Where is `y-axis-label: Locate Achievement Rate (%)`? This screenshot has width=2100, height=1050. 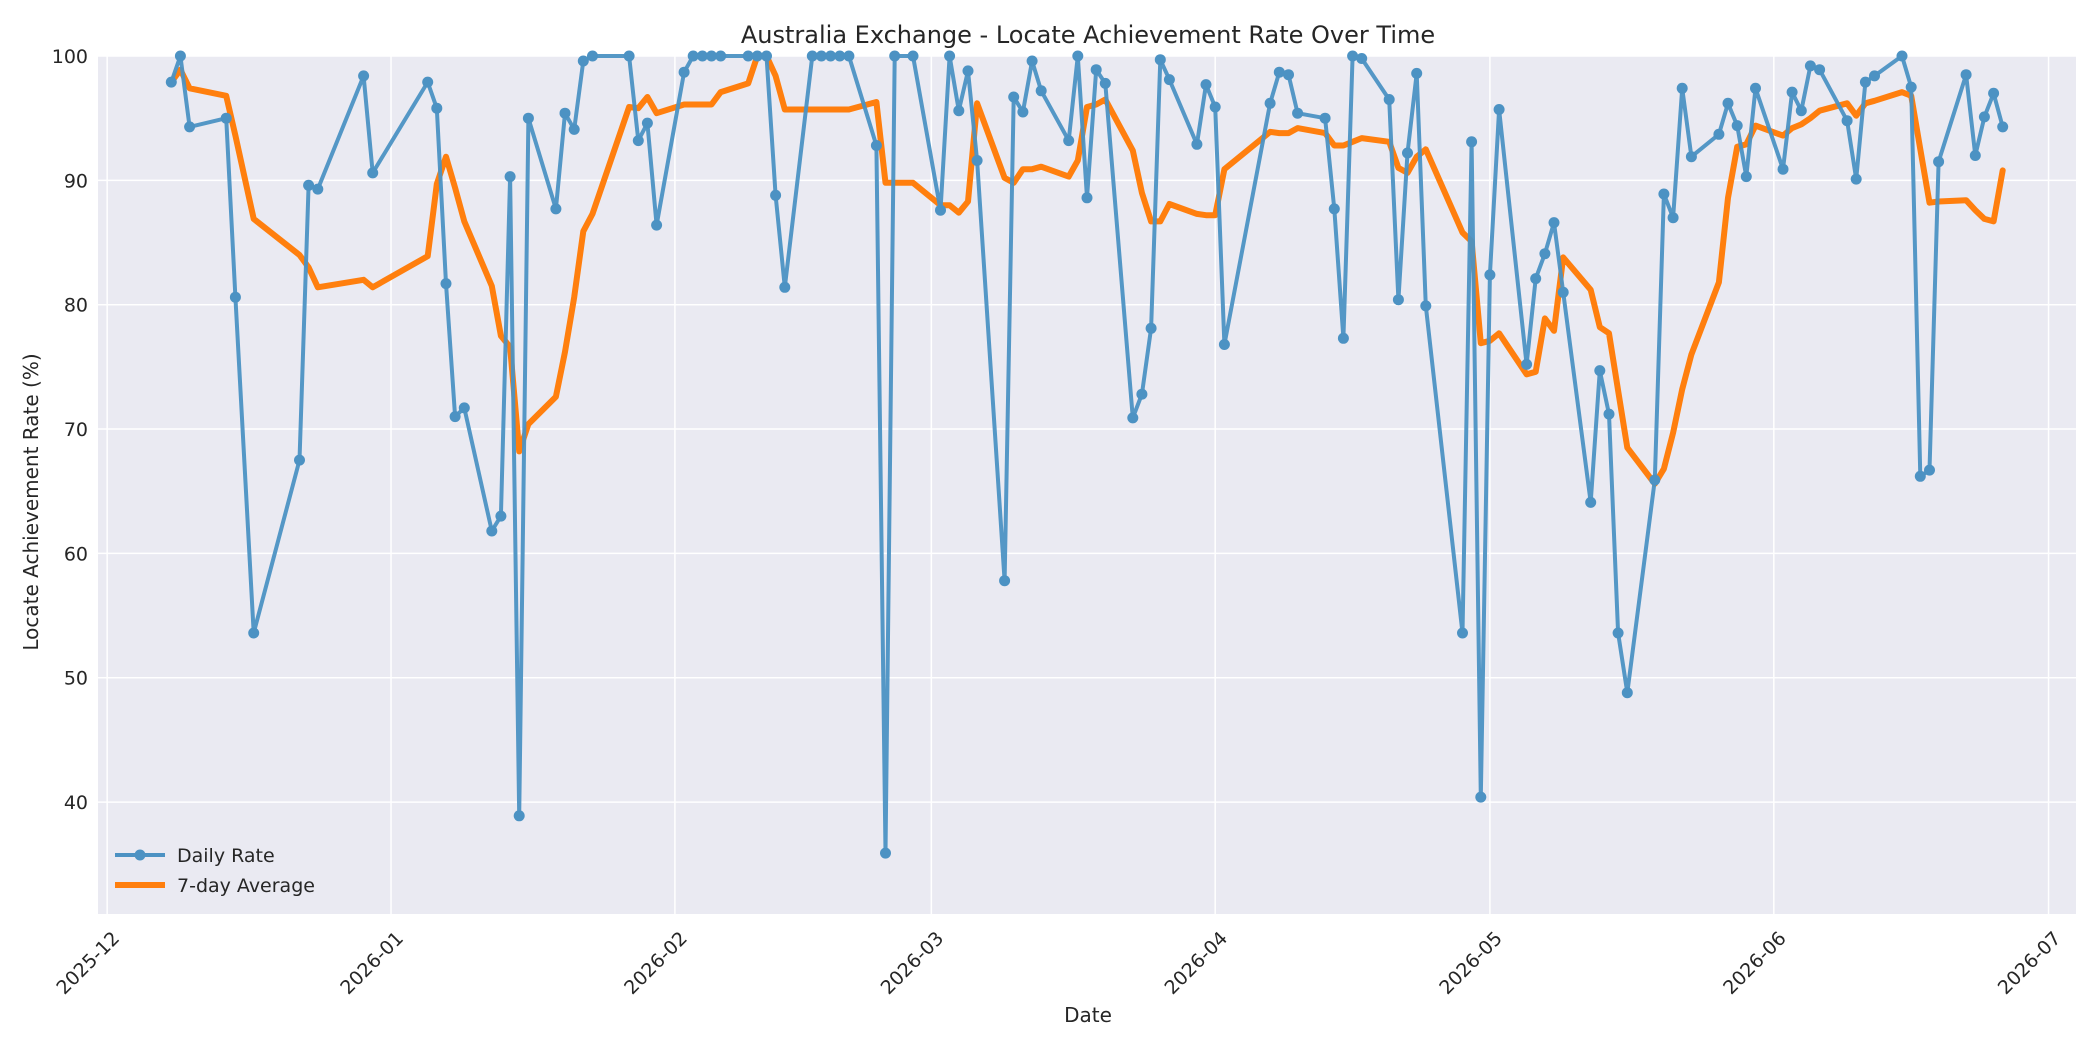
y-axis-label: Locate Achievement Rate (%) is located at coordinates (31, 501).